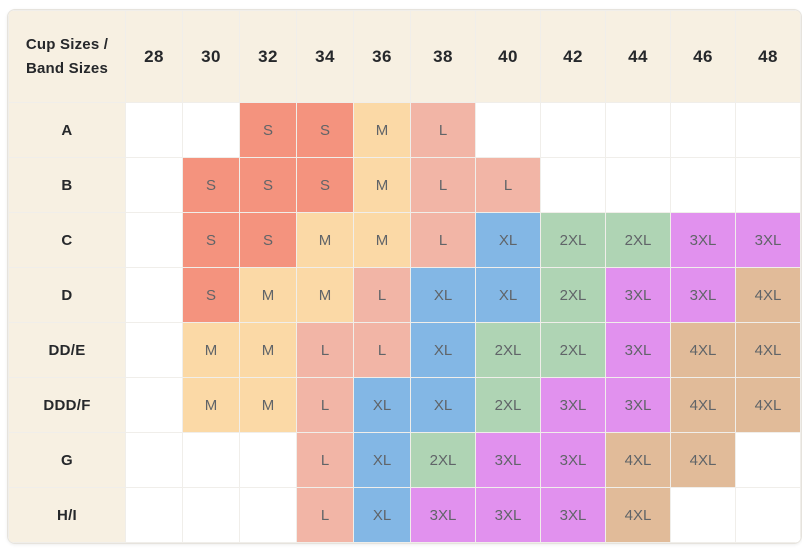  I want to click on cup-size-label: G, so click(67, 460).